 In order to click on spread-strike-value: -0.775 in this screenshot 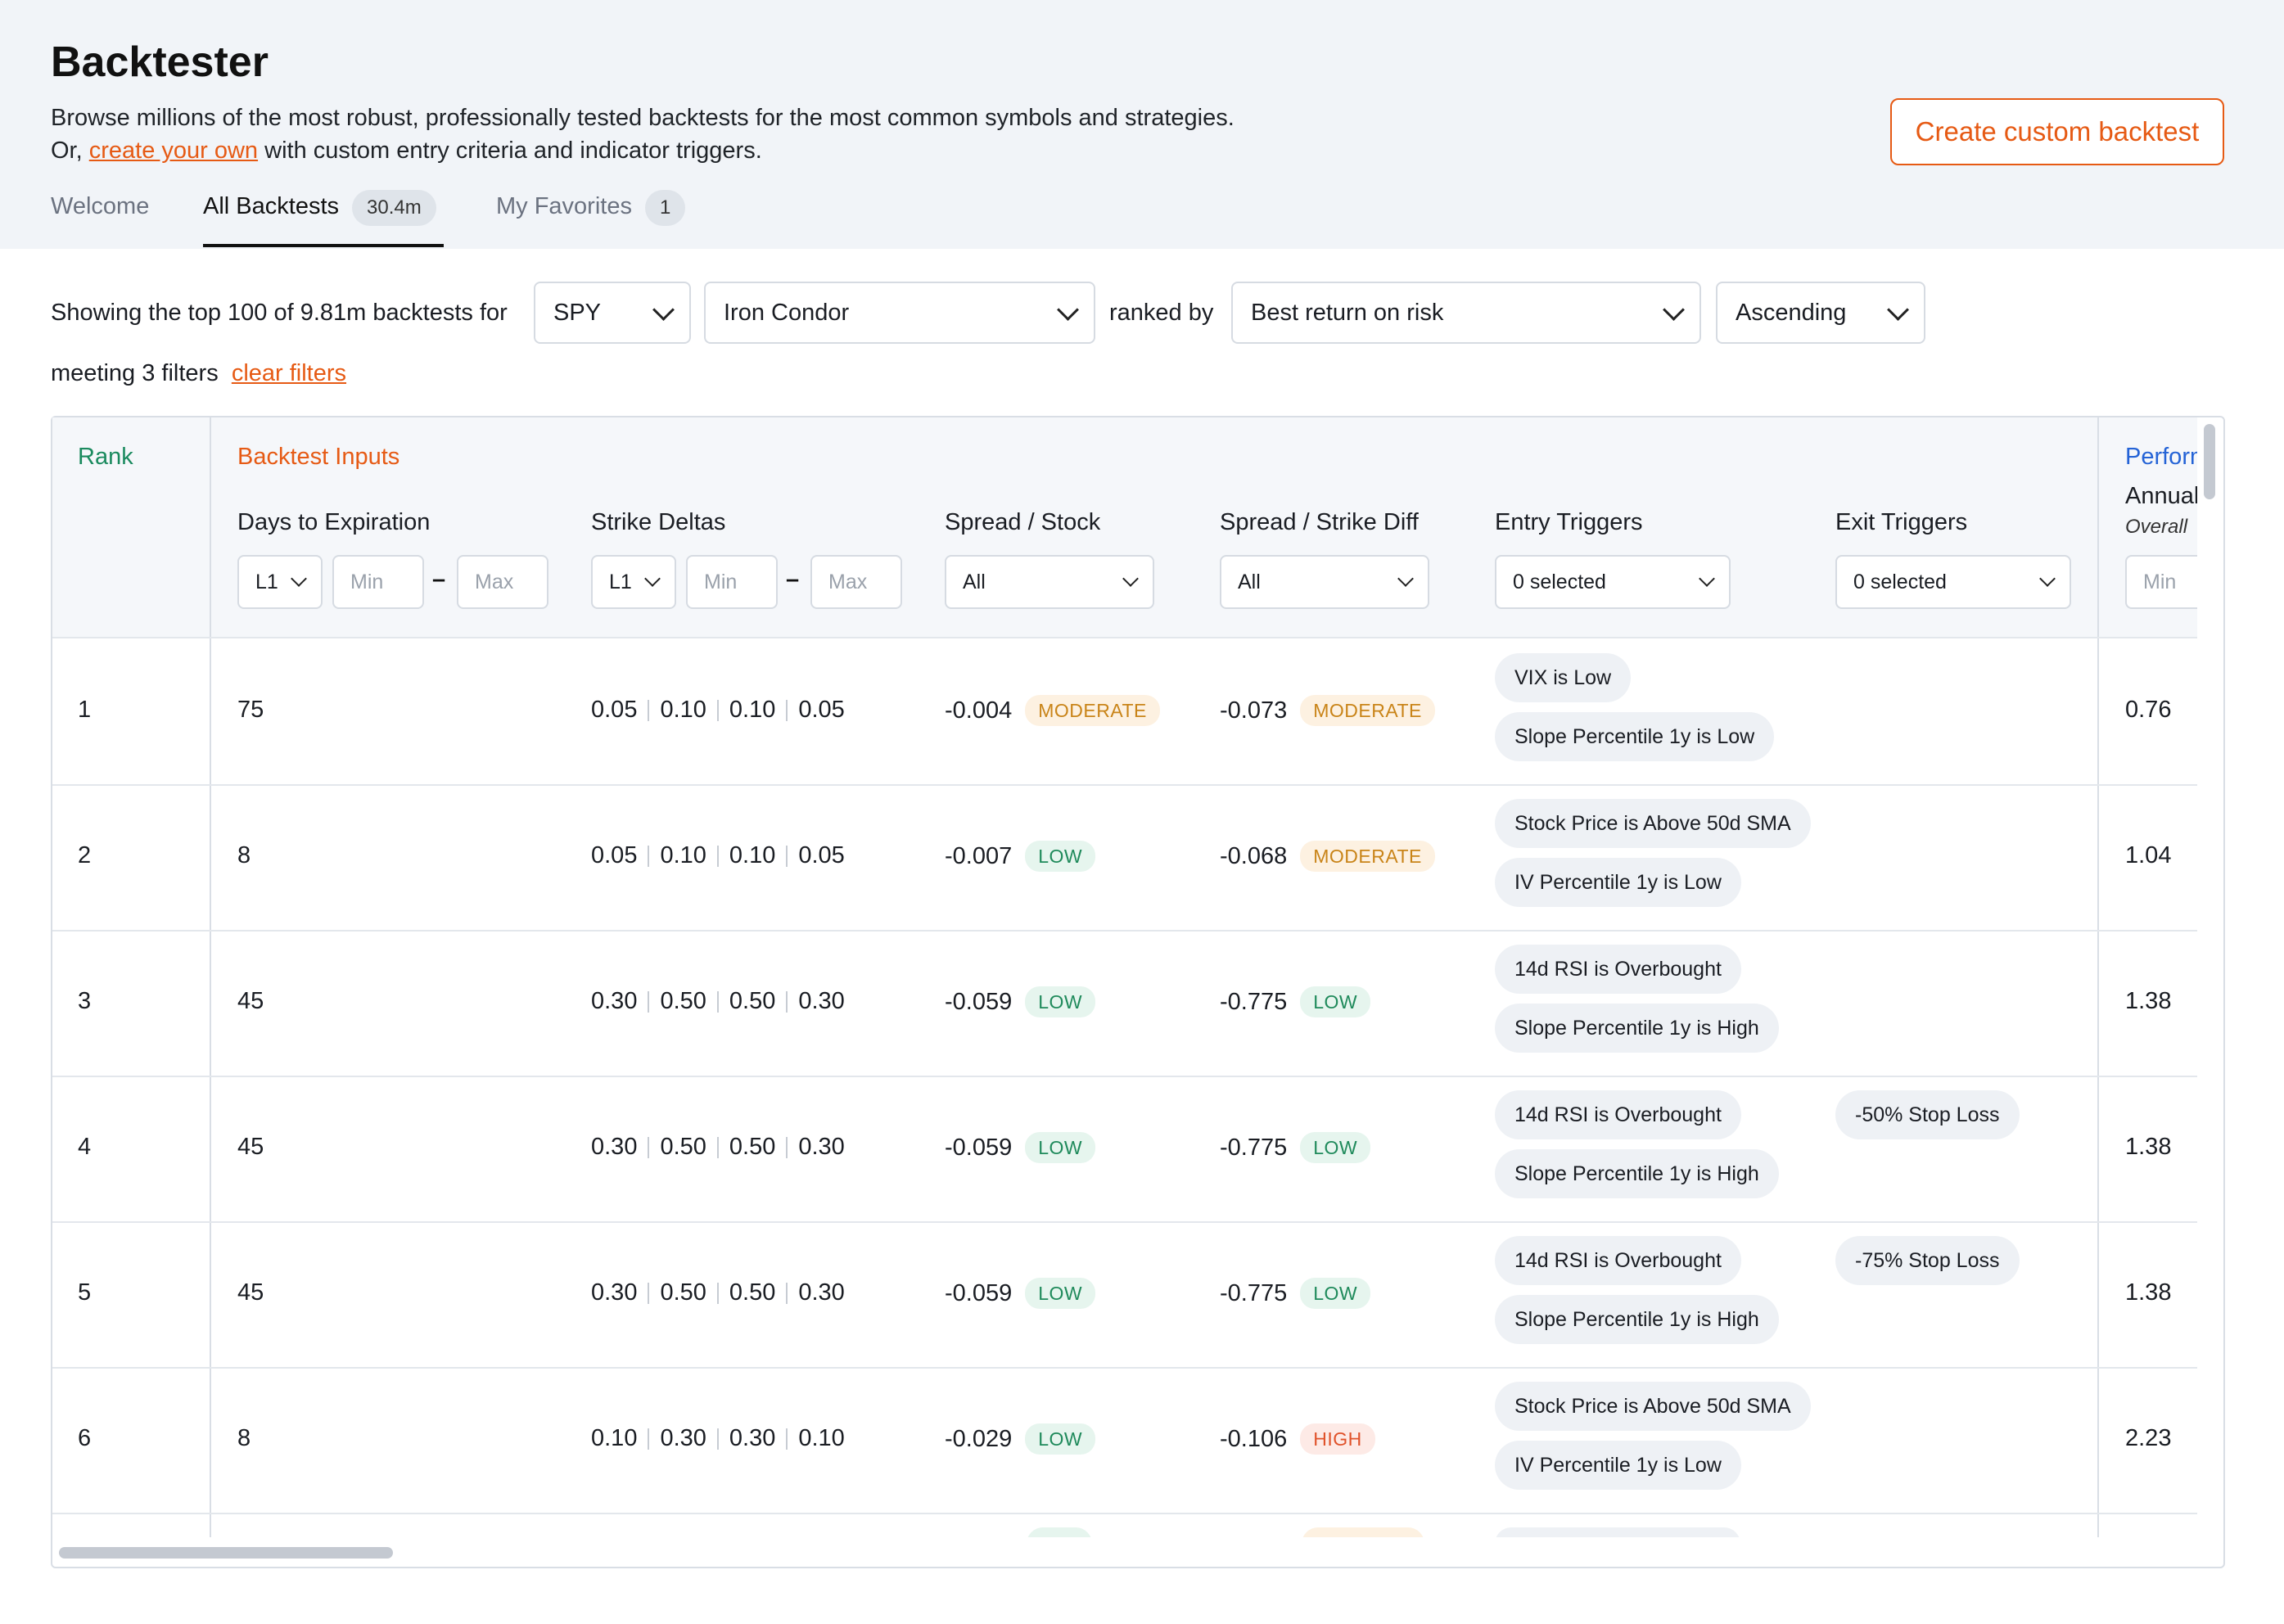, I will do `click(1254, 1148)`.